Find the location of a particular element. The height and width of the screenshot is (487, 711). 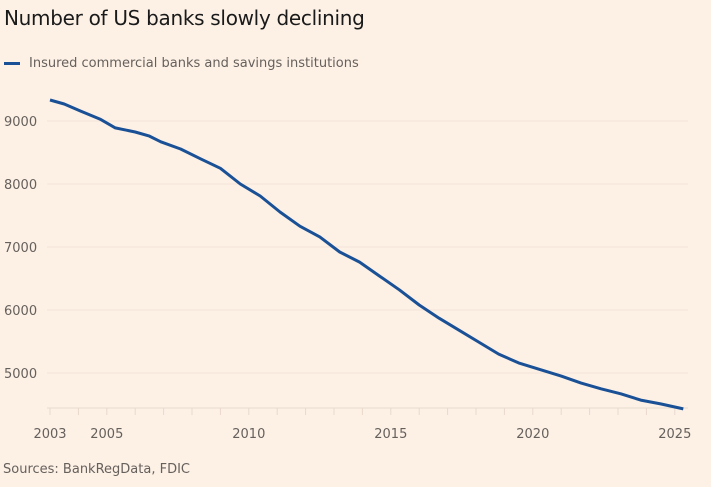

source-note: Sources: BankRegData, FDIC is located at coordinates (96, 469).